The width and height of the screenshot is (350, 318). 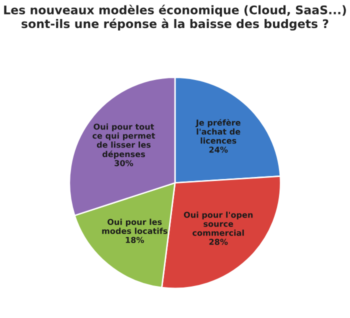 I want to click on data-label: 24%, so click(x=218, y=149).